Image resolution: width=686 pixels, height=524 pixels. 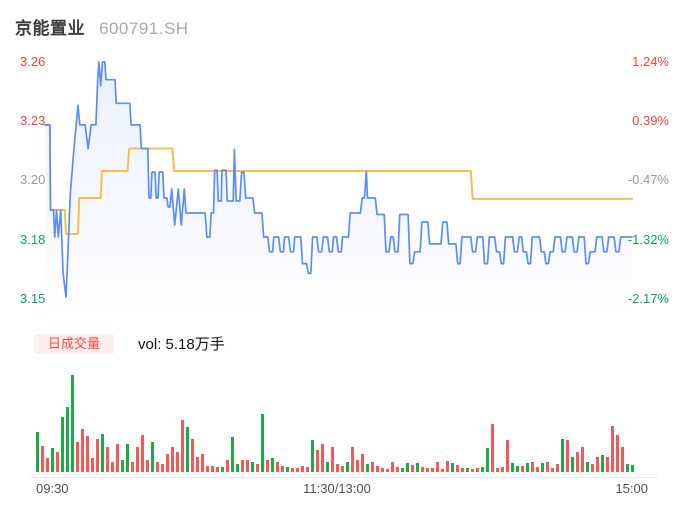 What do you see at coordinates (33, 179) in the screenshot?
I see `price-tick-3.20: 3.20` at bounding box center [33, 179].